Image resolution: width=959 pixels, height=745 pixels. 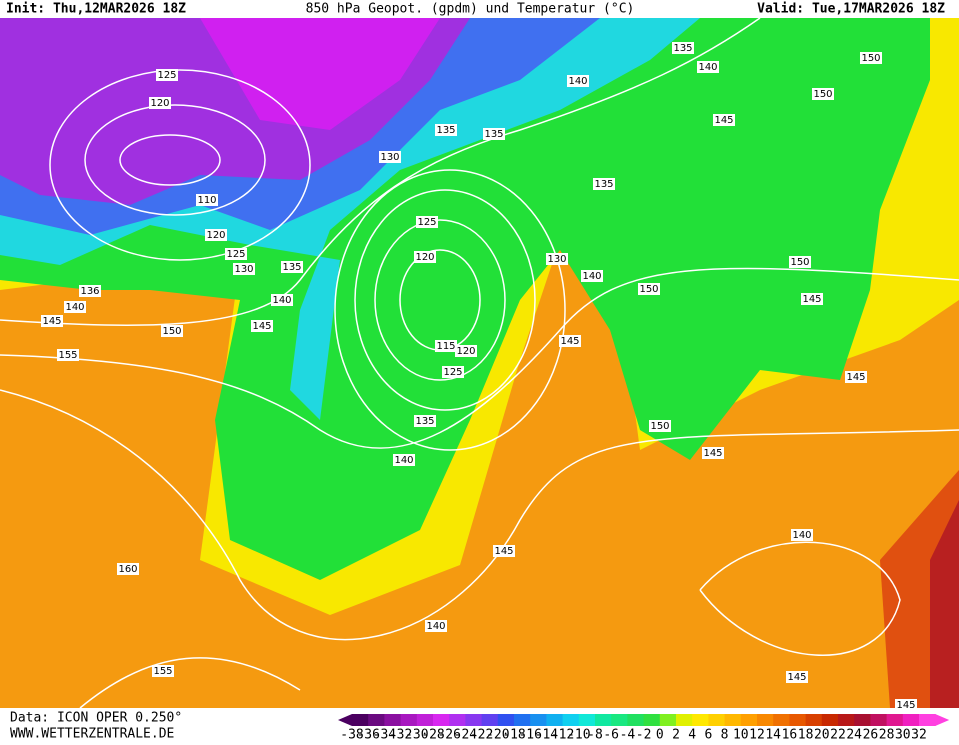 I want to click on header-bar, so click(x=479, y=9).